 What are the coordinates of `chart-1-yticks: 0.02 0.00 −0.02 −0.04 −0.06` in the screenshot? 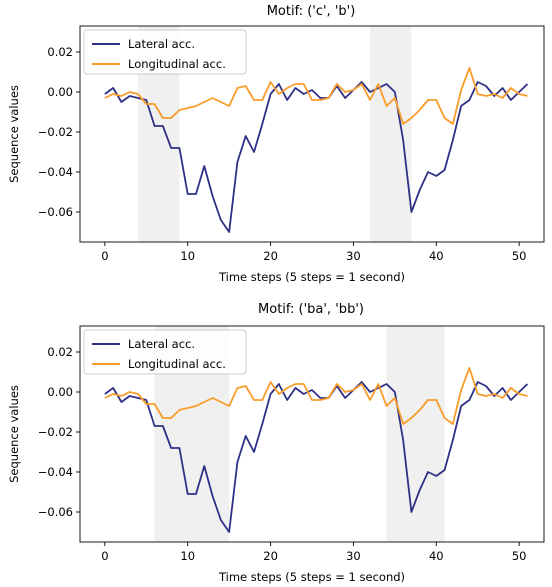 It's located at (59, 132).